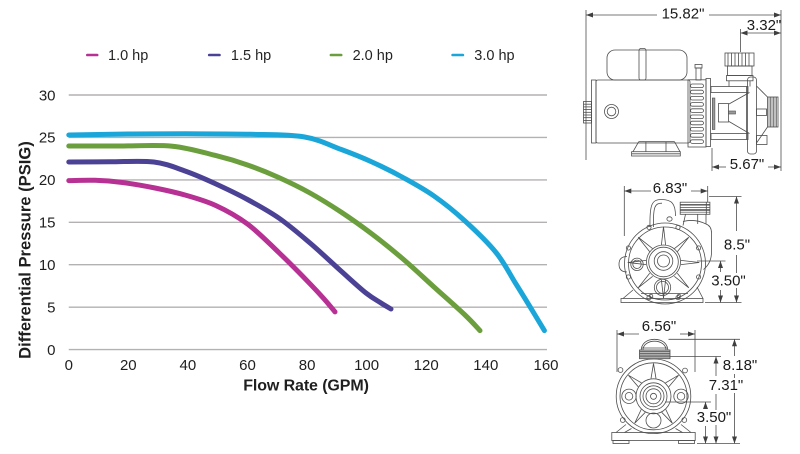 The width and height of the screenshot is (800, 454). I want to click on svg-text: Differential Pressure (PSIG), so click(25, 250).